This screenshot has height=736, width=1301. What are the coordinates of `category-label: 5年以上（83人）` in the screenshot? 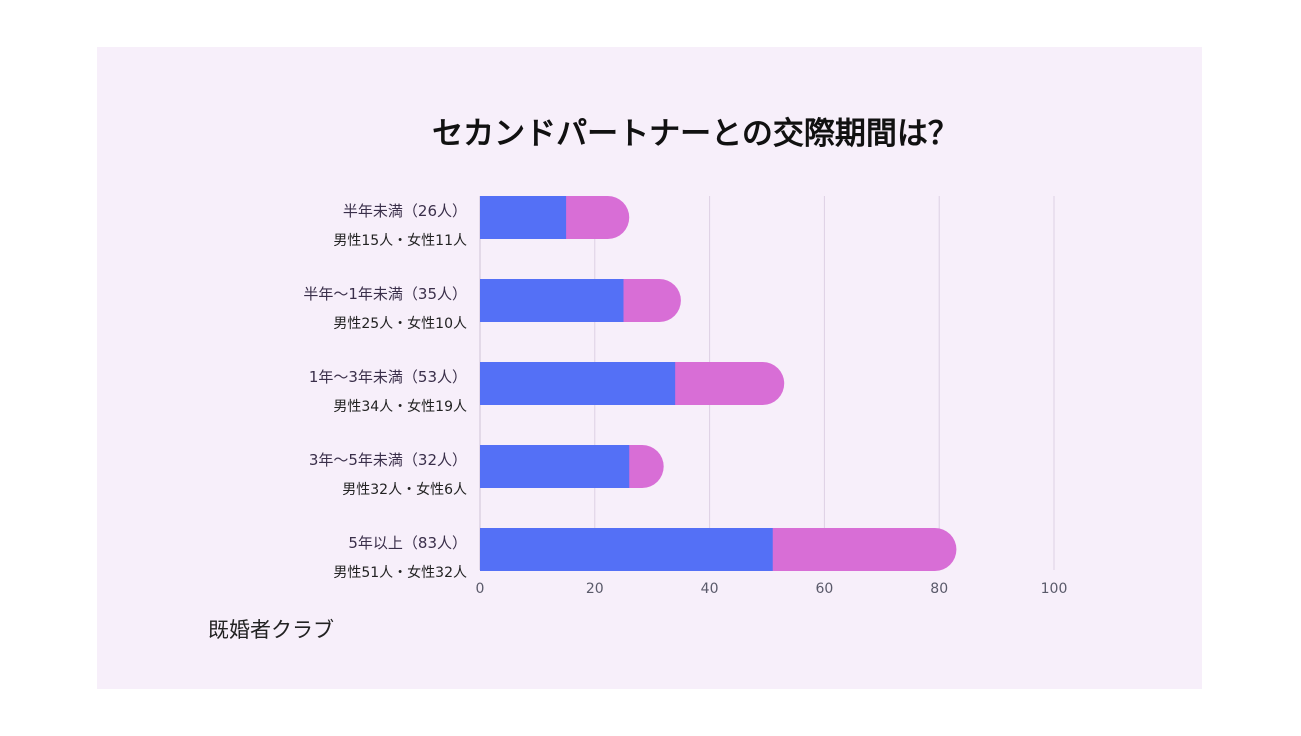 It's located at (407, 543).